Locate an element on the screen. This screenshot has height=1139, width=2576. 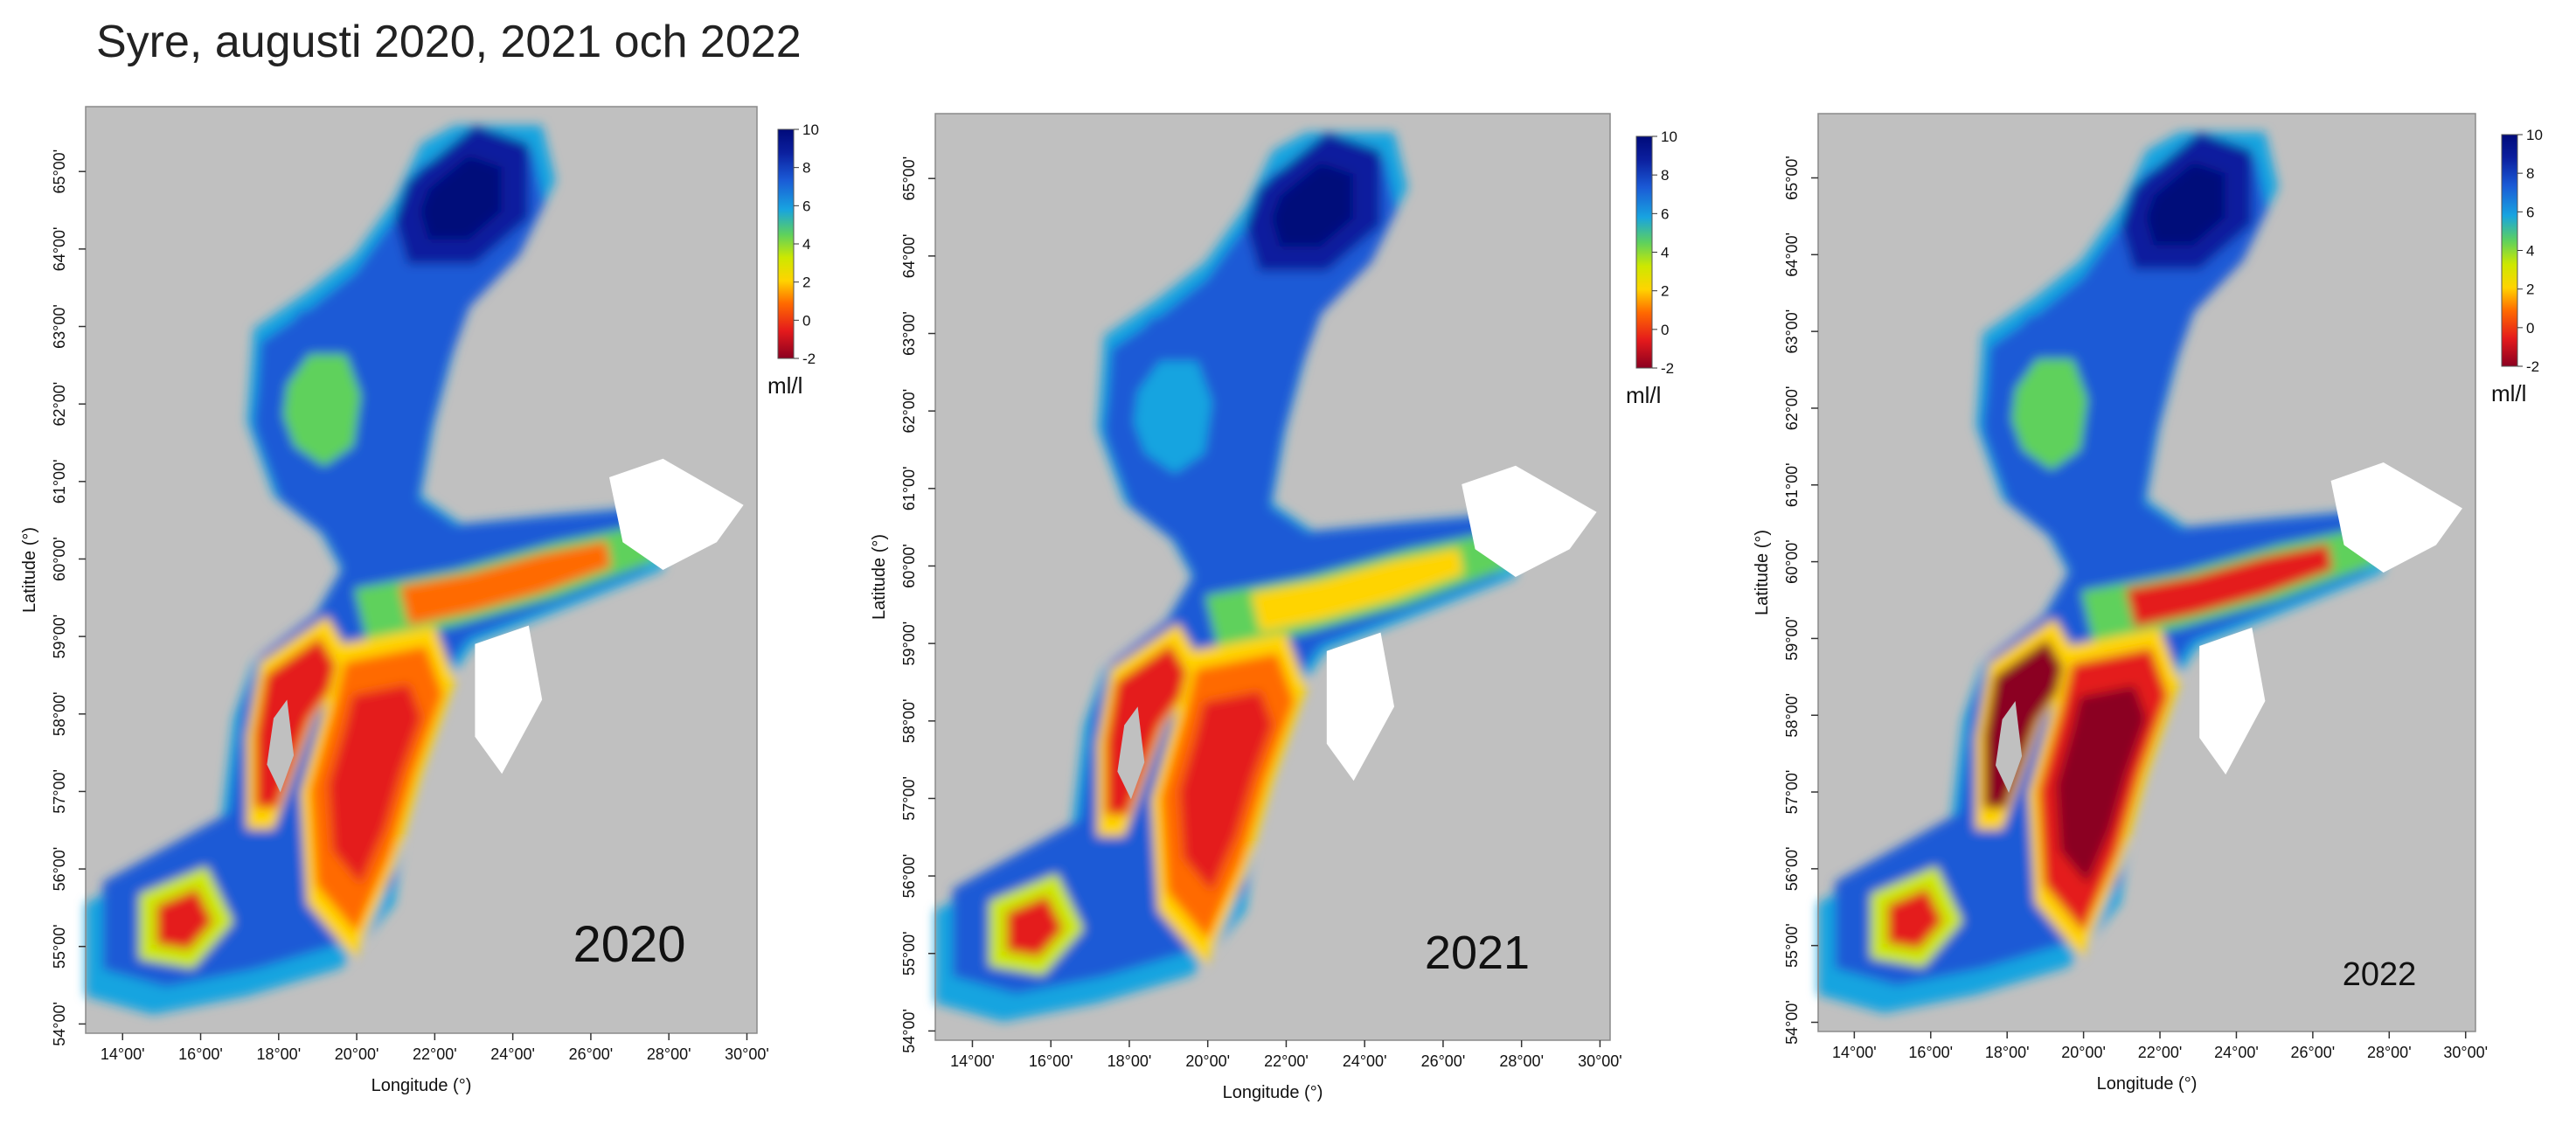
x-tick-label: 14°00' is located at coordinates (1855, 1052).